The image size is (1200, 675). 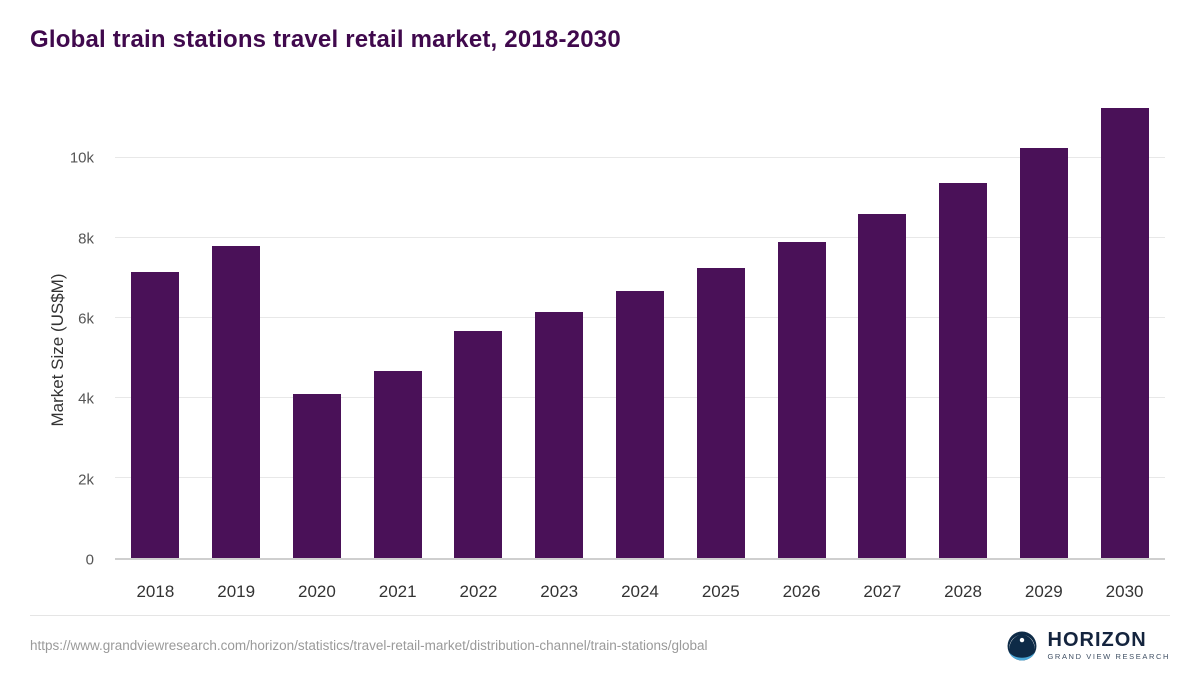 I want to click on x-label-2029: 2029, so click(x=1043, y=591).